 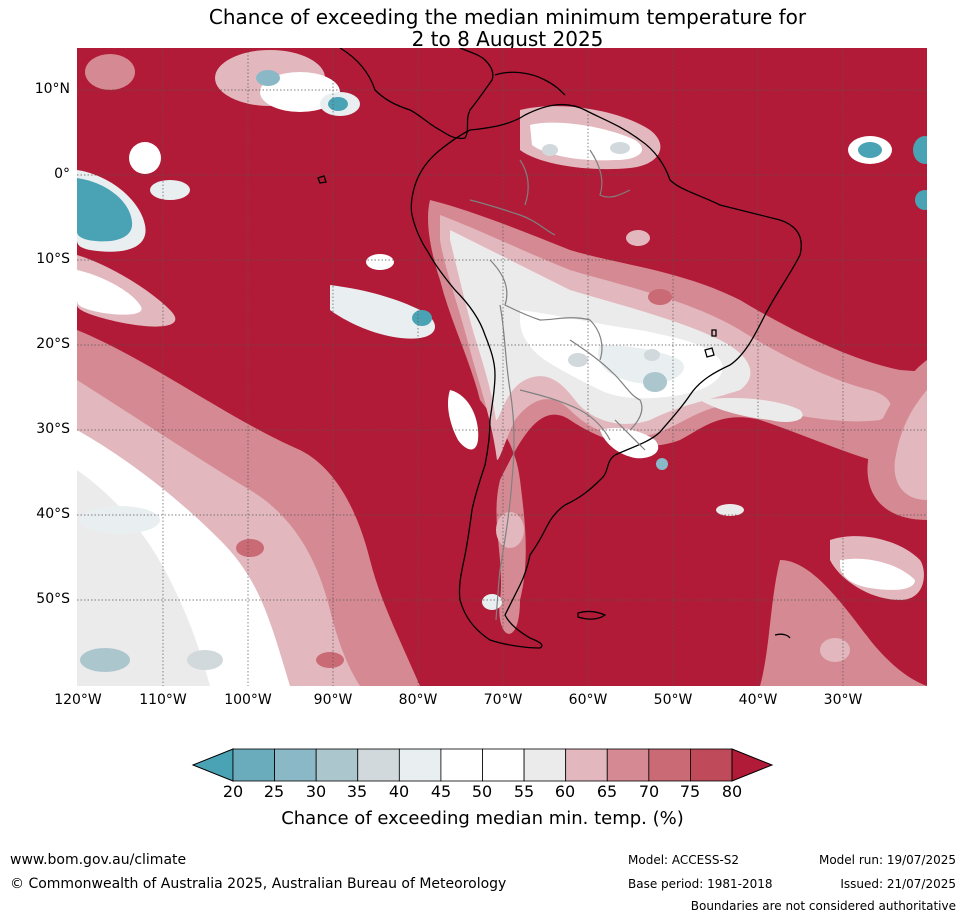 What do you see at coordinates (524, 791) in the screenshot?
I see `colorbar-tick-55: 55` at bounding box center [524, 791].